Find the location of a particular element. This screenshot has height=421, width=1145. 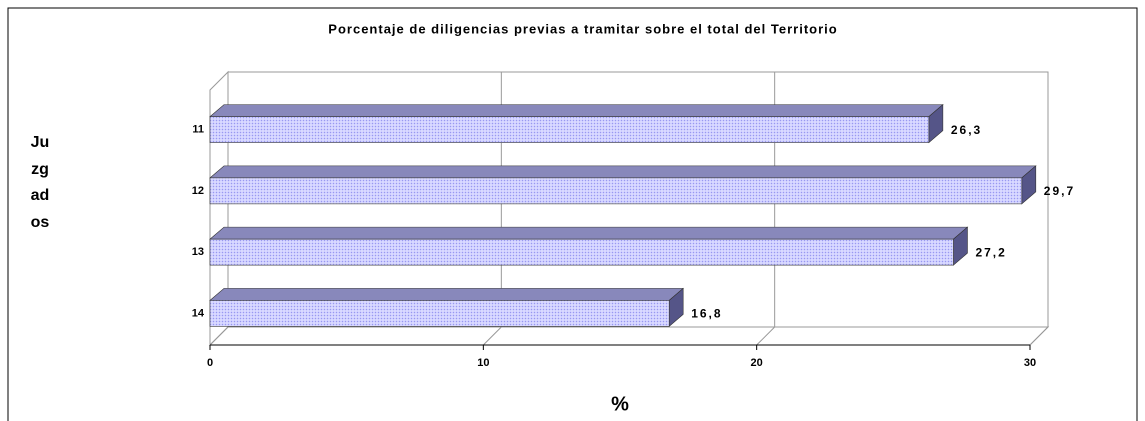

y-axis-title: Juzgados is located at coordinates (40, 182).